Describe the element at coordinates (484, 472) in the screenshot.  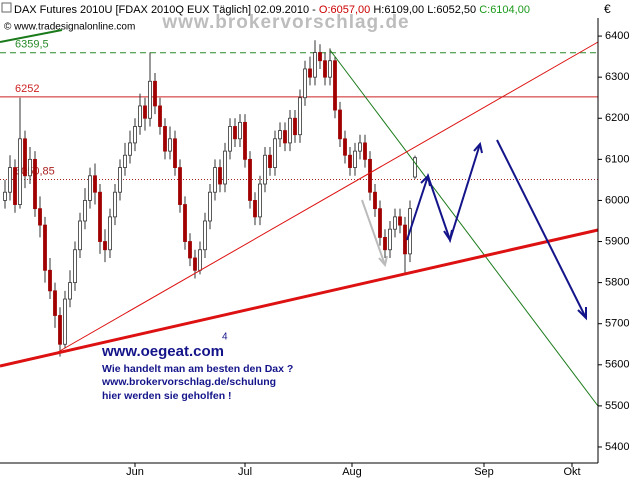
I see `x-tick-label: Sep` at that location.